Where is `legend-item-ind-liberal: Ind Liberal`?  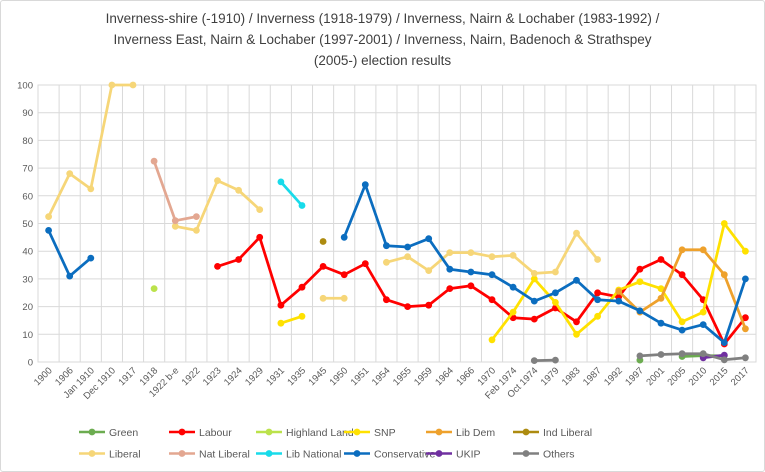
legend-item-ind-liberal: Ind Liberal is located at coordinates (552, 433).